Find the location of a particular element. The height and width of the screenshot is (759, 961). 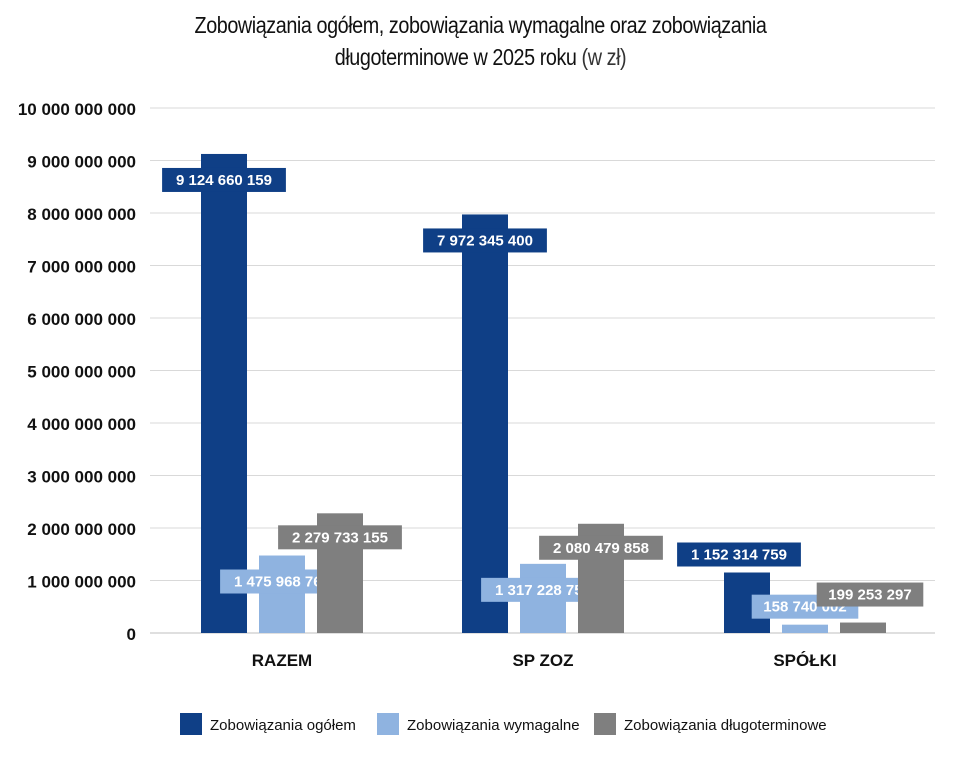

chart-title-unit: (w zł) is located at coordinates (604, 57).